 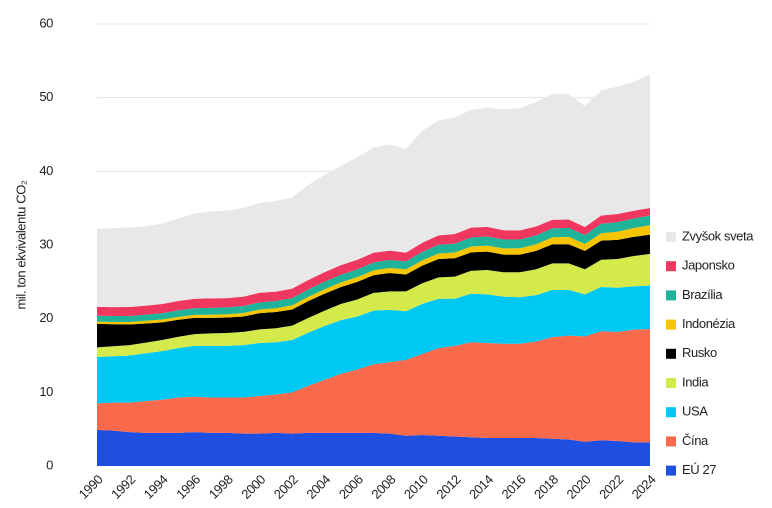 I want to click on x-tick-label: 1998, so click(x=221, y=487).